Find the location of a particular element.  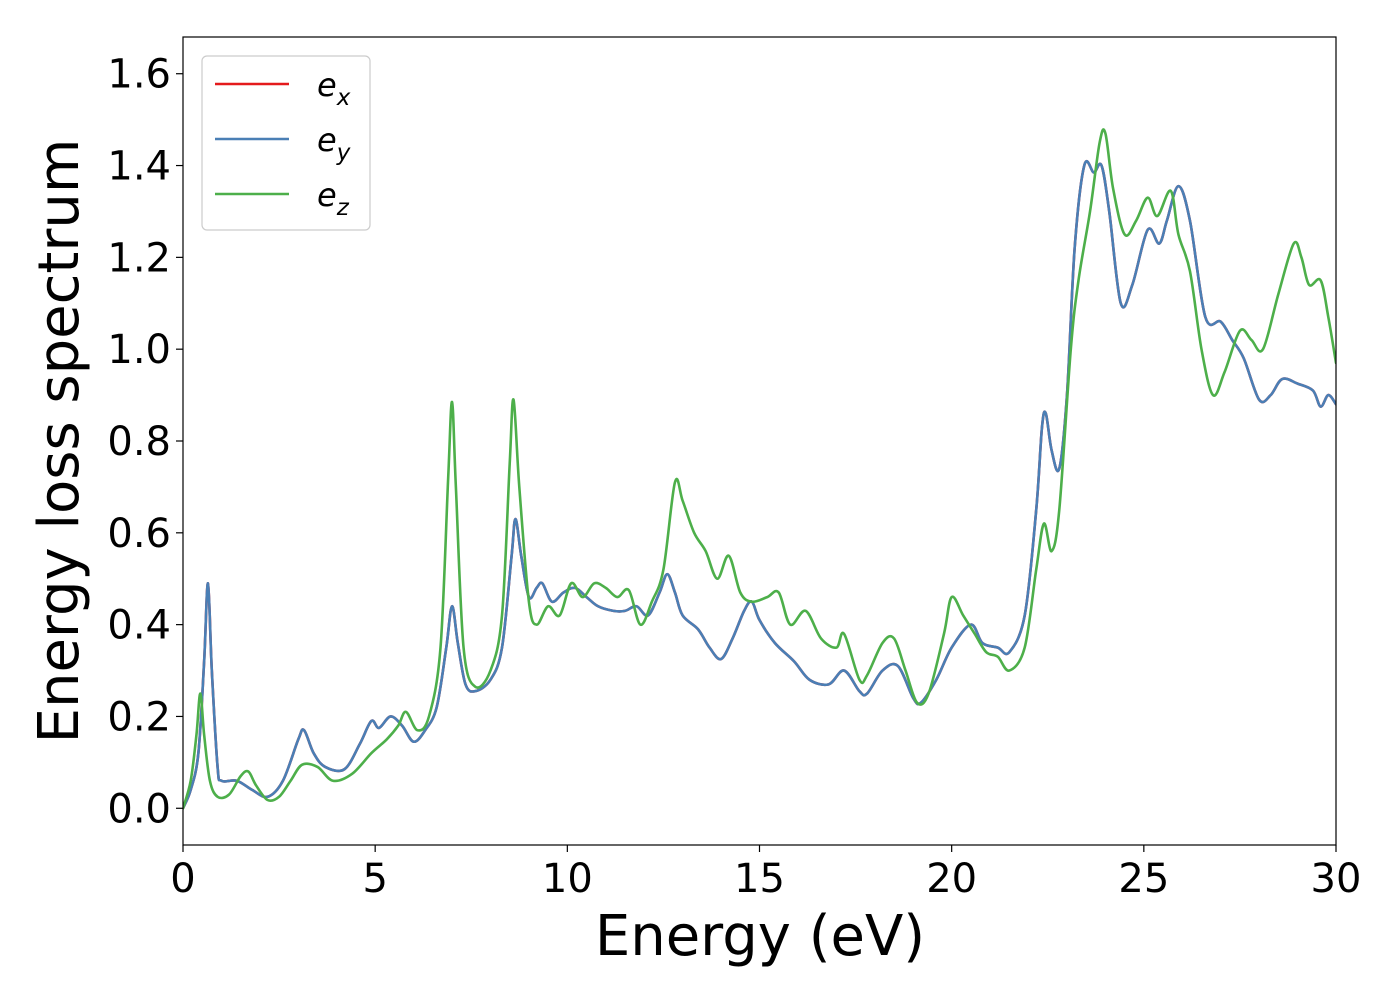

x-tick-label: 15 is located at coordinates (759, 879).